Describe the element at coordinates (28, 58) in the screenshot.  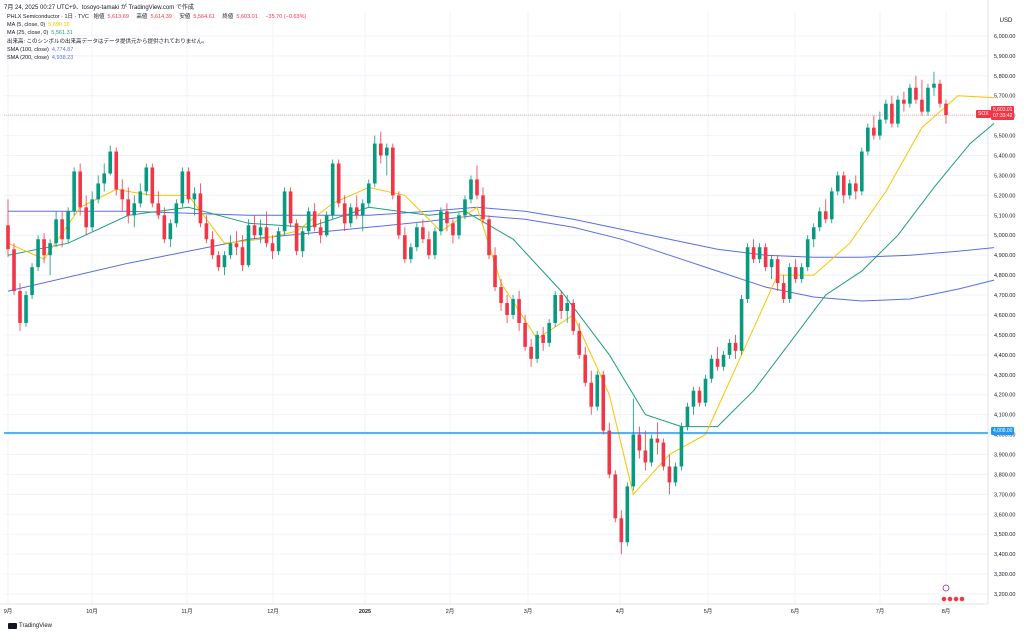
I see `indicator-label: SMA (200, close)` at that location.